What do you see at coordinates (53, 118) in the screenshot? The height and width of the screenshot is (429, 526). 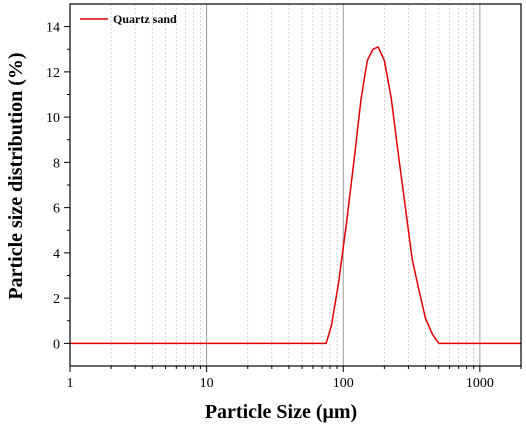 I see `y-tick-label: 10` at bounding box center [53, 118].